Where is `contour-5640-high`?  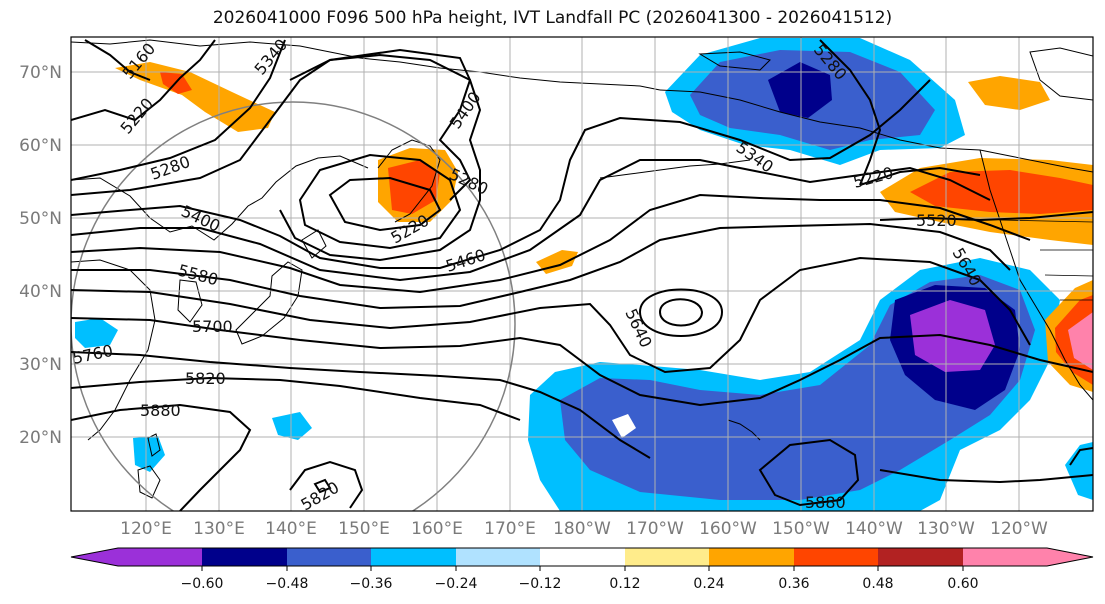
contour-5640-high is located at coordinates (681, 312).